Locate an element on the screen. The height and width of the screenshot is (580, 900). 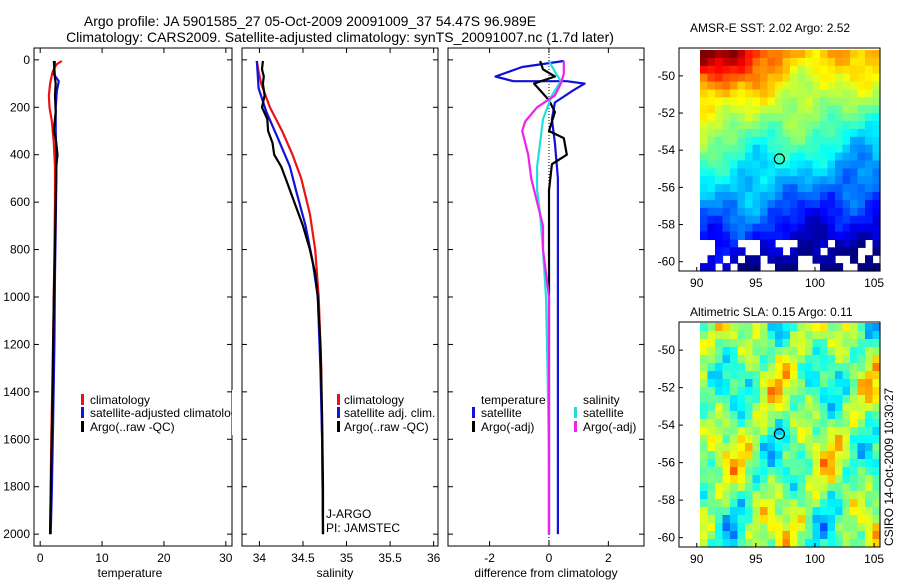
x-tick-label: 10 is located at coordinates (102, 558).